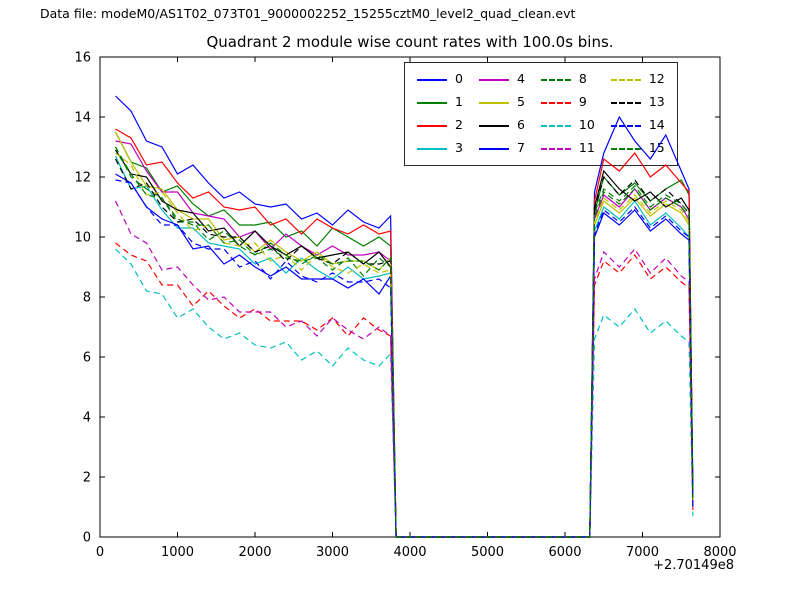 The image size is (800, 600). I want to click on y-tick-label: 16, so click(82, 58).